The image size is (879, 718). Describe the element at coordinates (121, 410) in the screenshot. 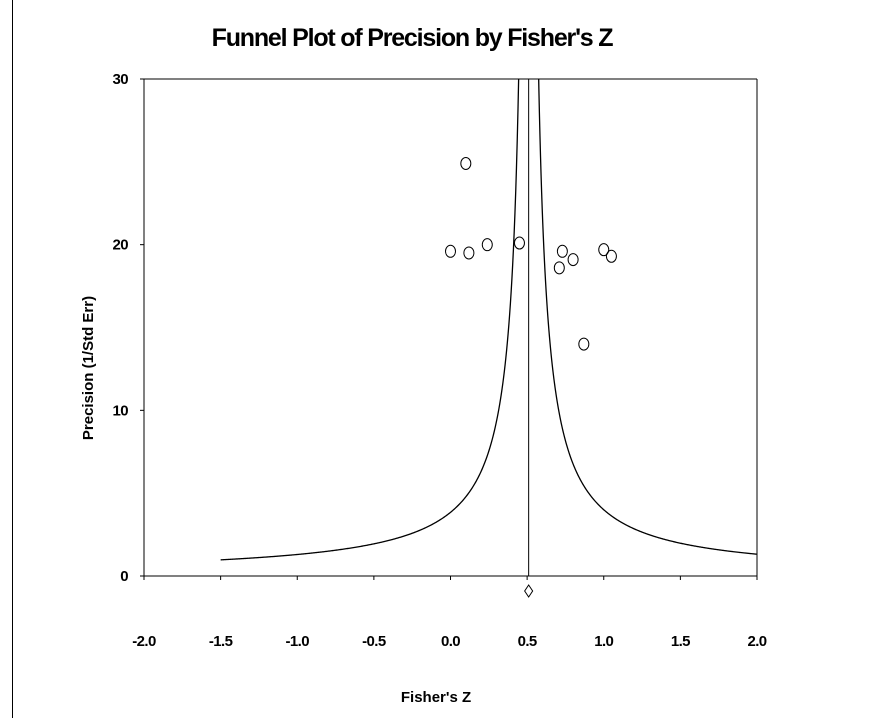

I see `y-tick-label: 10` at that location.